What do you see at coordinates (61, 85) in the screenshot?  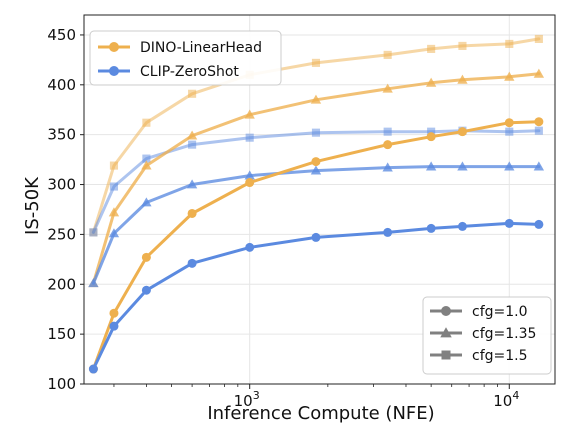 I see `y-tick-label: 400` at bounding box center [61, 85].